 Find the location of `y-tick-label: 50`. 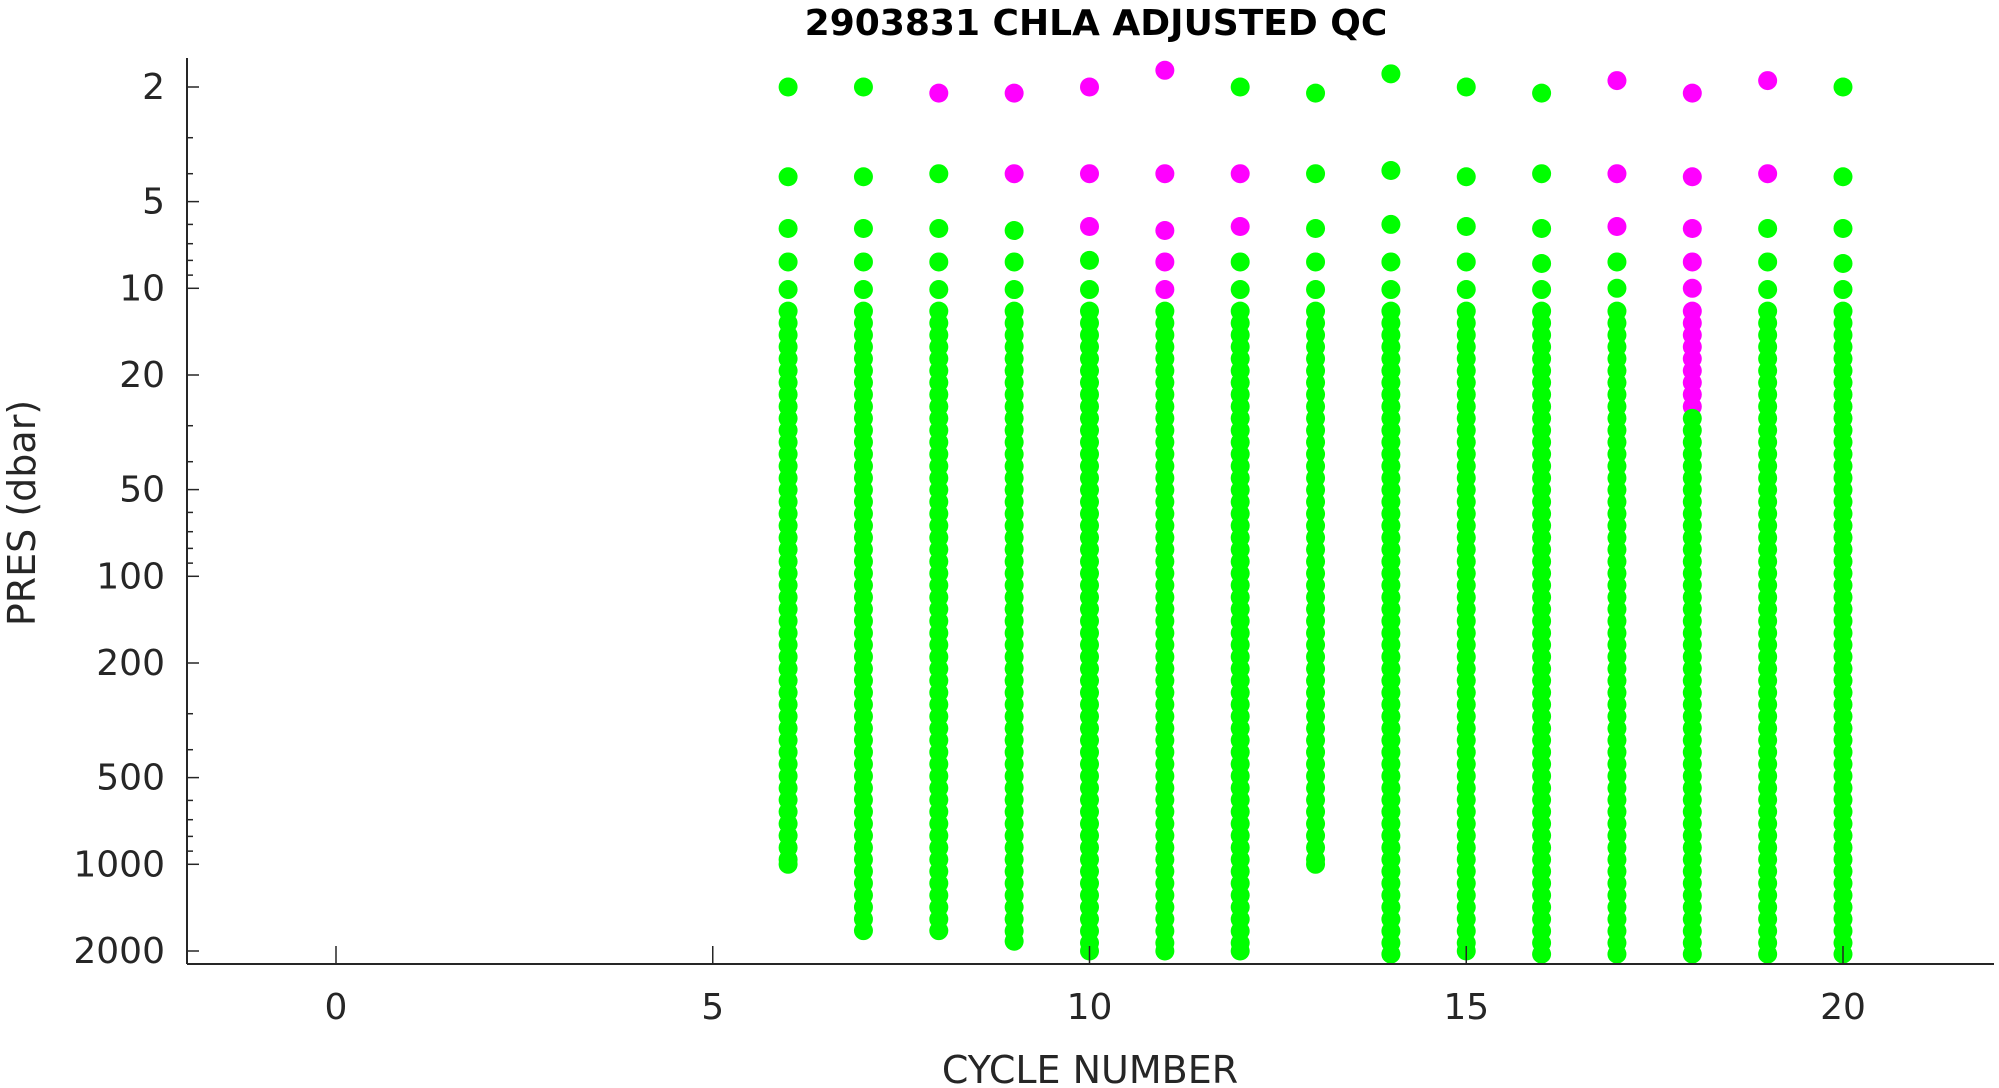

y-tick-label: 50 is located at coordinates (142, 490).